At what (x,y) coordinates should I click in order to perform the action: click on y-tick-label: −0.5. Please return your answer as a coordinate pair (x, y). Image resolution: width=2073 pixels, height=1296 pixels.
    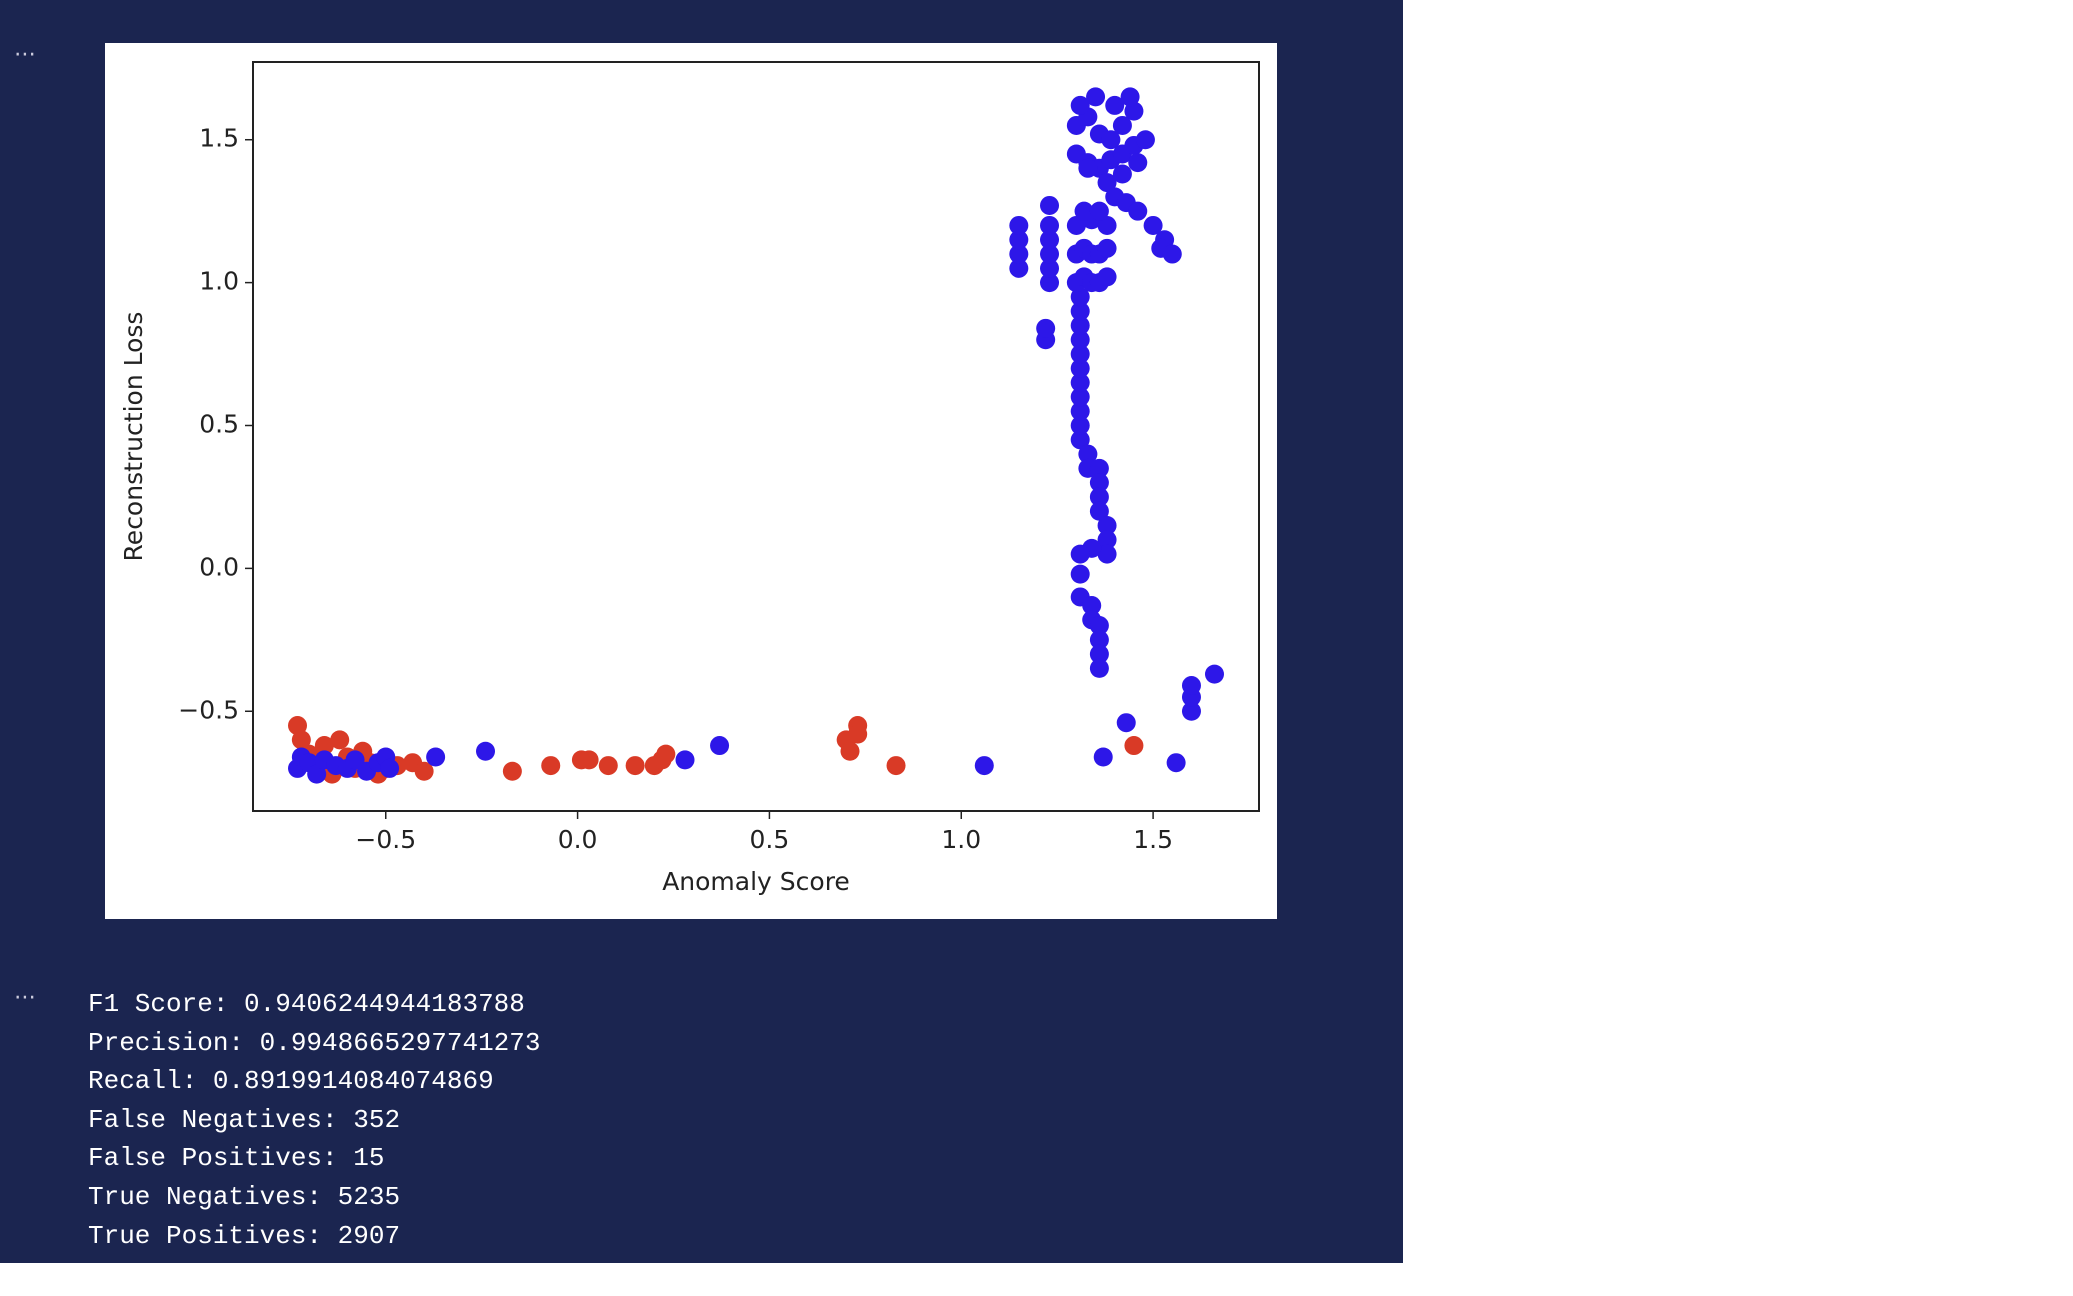
    Looking at the image, I should click on (208, 709).